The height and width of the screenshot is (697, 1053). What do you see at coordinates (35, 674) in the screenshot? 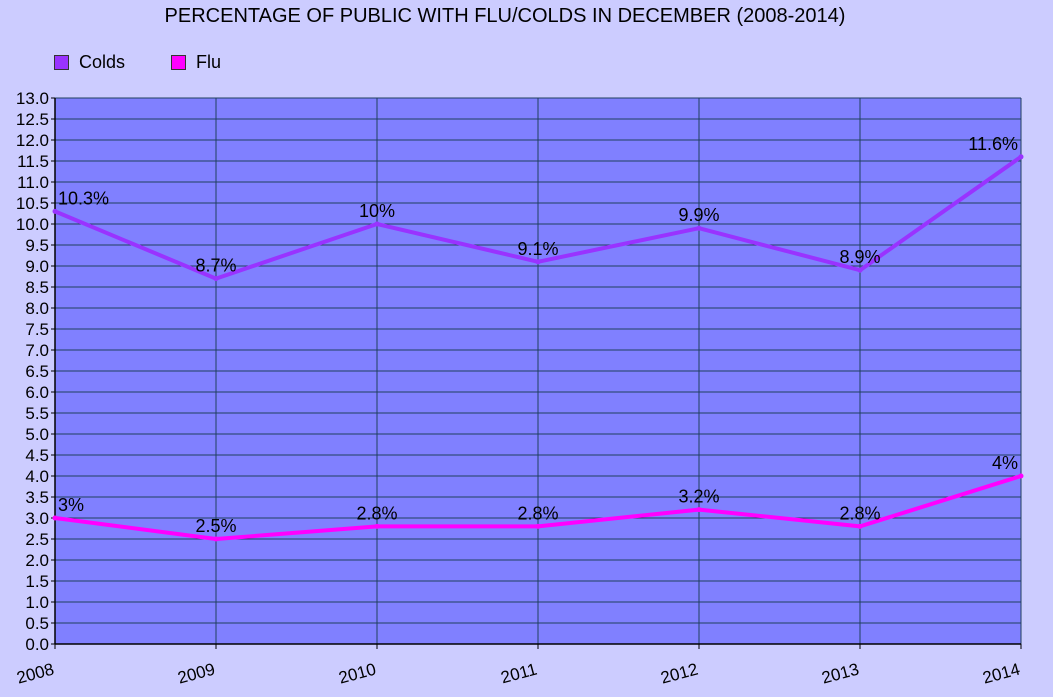
I see `x-tick-label: 2008` at bounding box center [35, 674].